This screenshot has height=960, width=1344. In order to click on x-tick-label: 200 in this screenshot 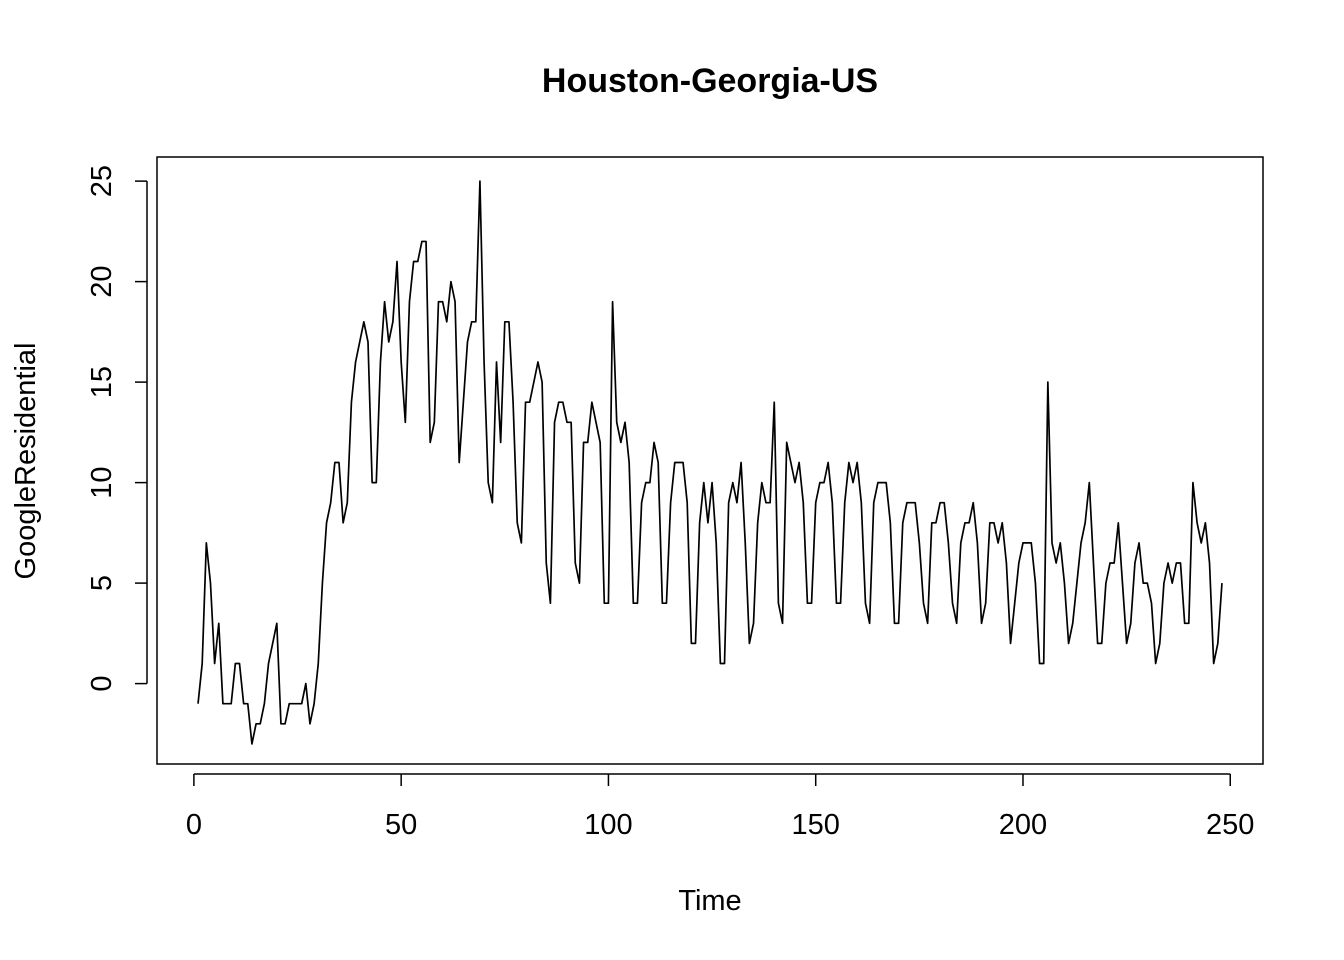, I will do `click(1023, 825)`.